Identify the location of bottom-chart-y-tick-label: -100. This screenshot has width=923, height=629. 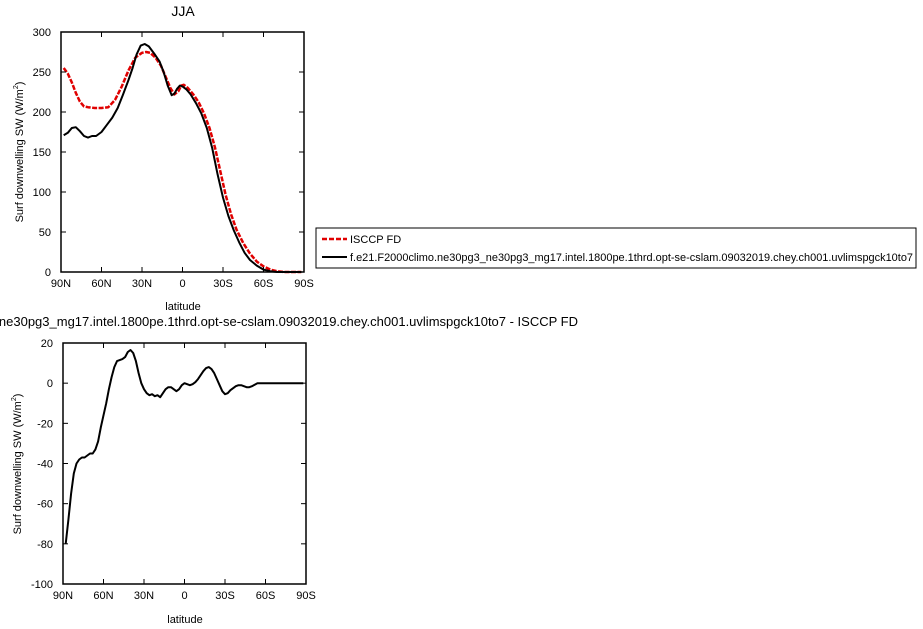
(42, 585).